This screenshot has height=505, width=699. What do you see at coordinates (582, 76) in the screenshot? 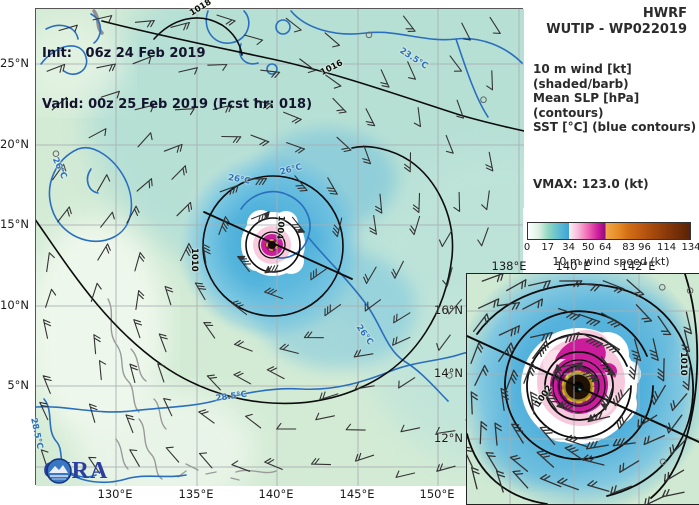
I see `legend-field-wind: 10 m wind [kt] (shaded/barb)` at bounding box center [582, 76].